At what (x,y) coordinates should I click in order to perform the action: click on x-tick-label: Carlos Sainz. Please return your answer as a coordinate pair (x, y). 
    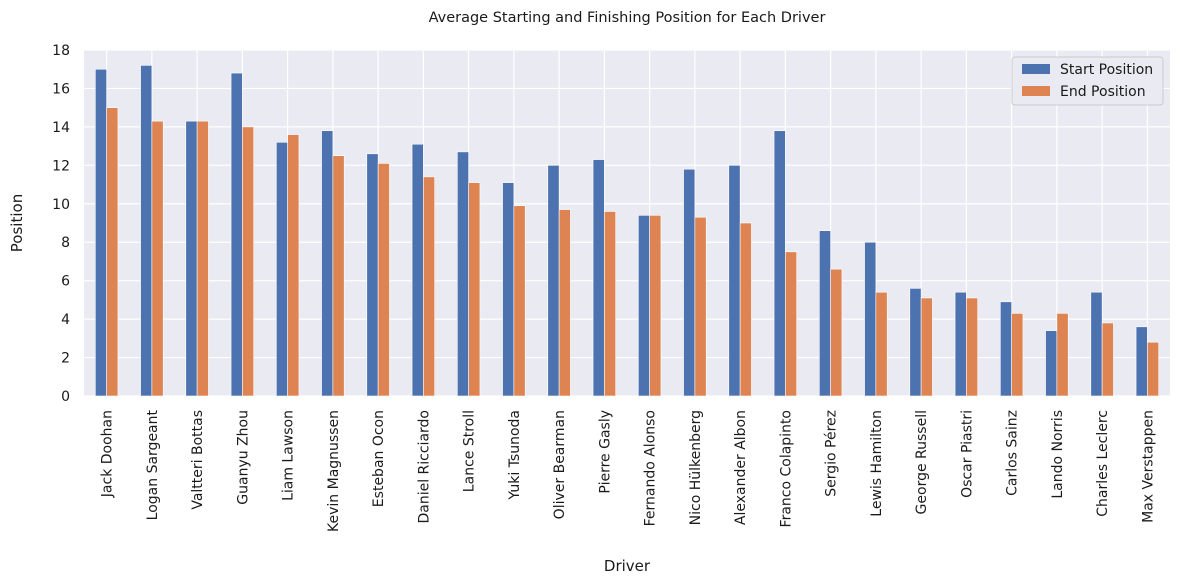
    Looking at the image, I should click on (1013, 453).